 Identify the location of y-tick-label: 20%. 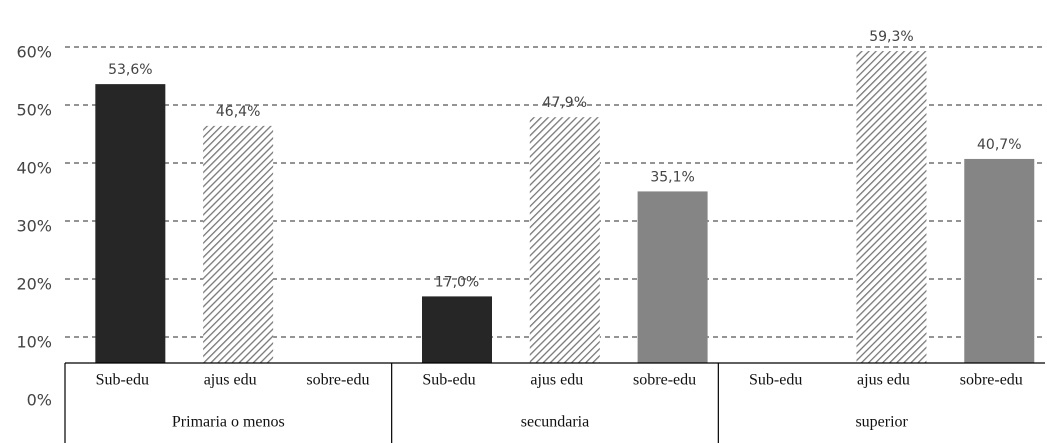
(34, 284).